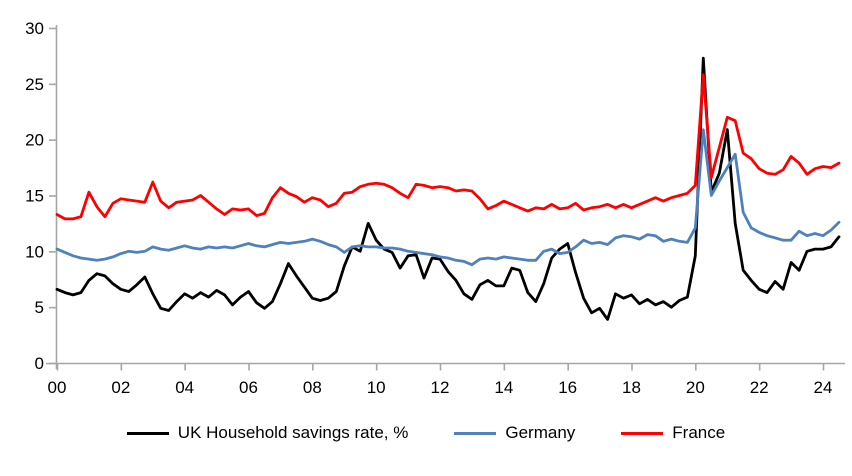 The width and height of the screenshot is (852, 476). I want to click on x-tick-label: 06, so click(248, 387).